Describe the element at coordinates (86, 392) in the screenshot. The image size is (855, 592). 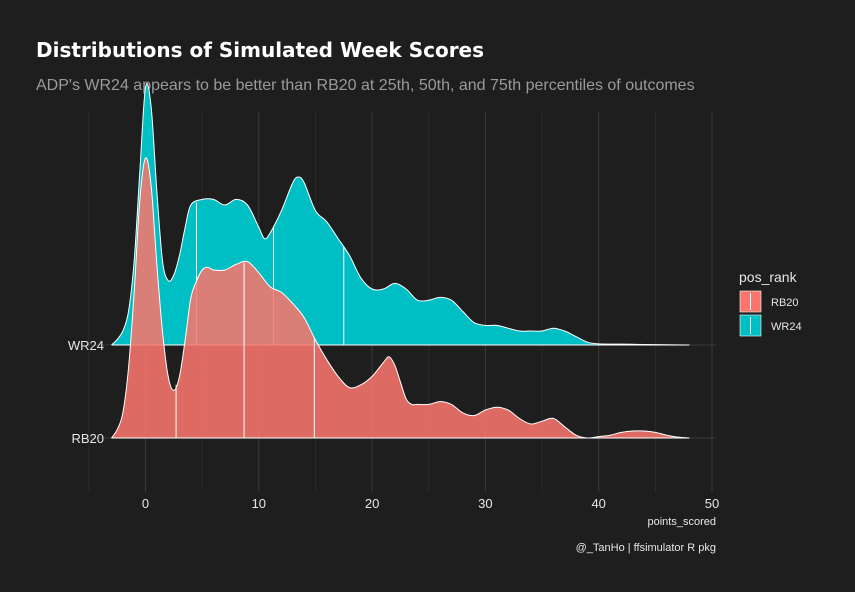
I see `y-axis-ticks: RB20 WR24` at that location.